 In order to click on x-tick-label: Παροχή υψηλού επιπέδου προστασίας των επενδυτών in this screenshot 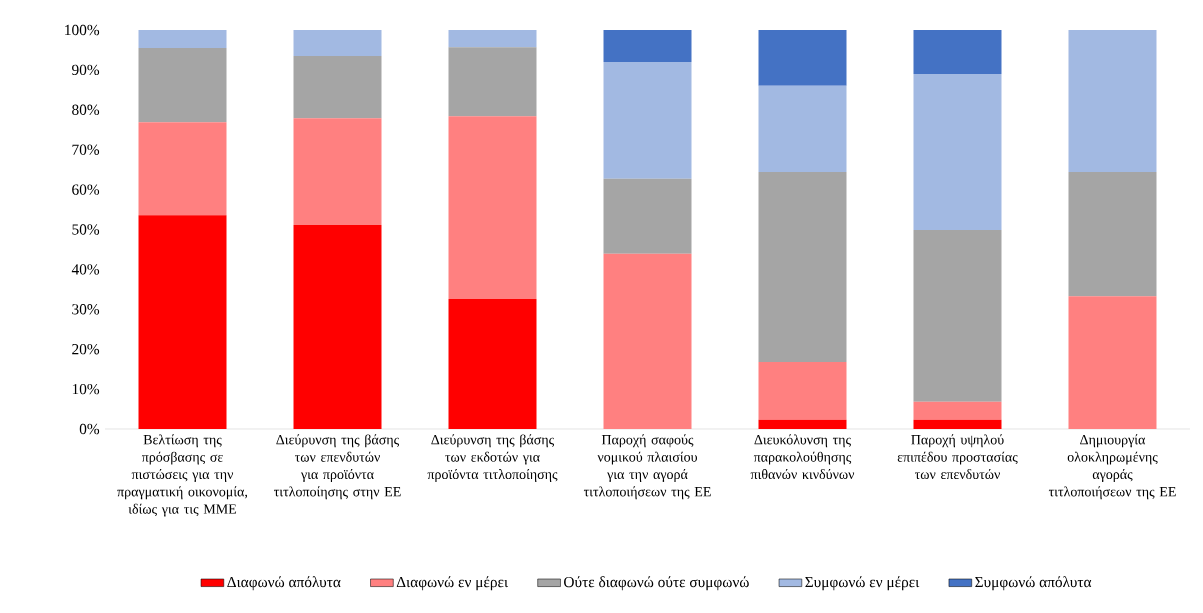, I will do `click(957, 457)`.